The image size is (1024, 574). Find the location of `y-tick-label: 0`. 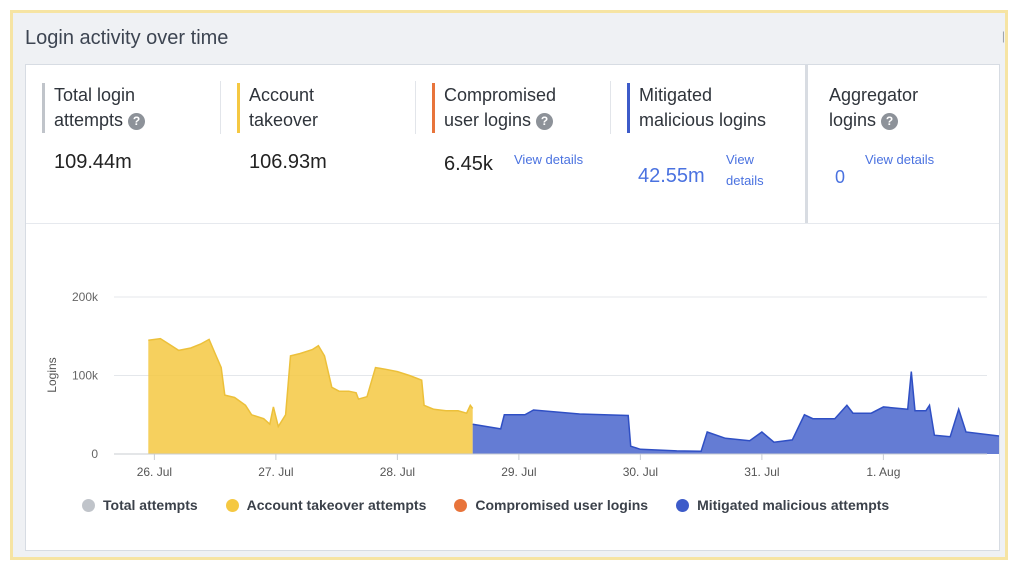

y-tick-label: 0 is located at coordinates (94, 454).